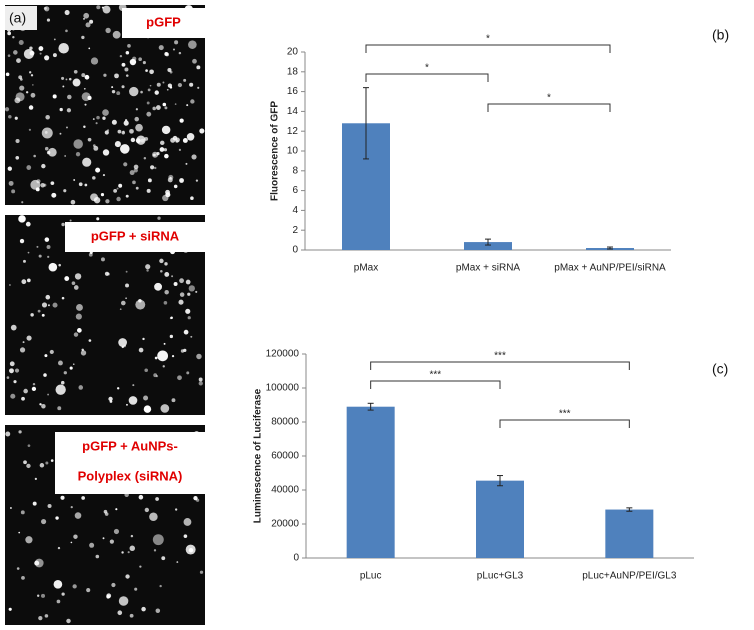  What do you see at coordinates (293, 151) in the screenshot?
I see `y-tick-label: 10` at bounding box center [293, 151].